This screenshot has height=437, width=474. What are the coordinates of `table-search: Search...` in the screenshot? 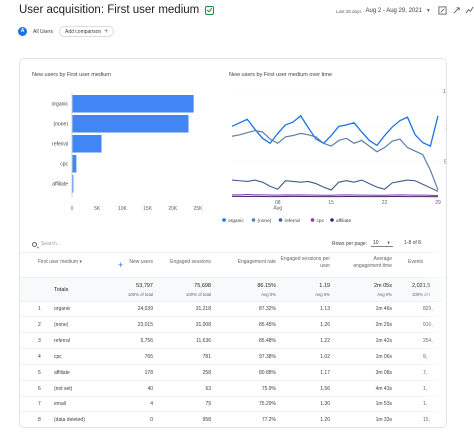 It's located at (46, 244).